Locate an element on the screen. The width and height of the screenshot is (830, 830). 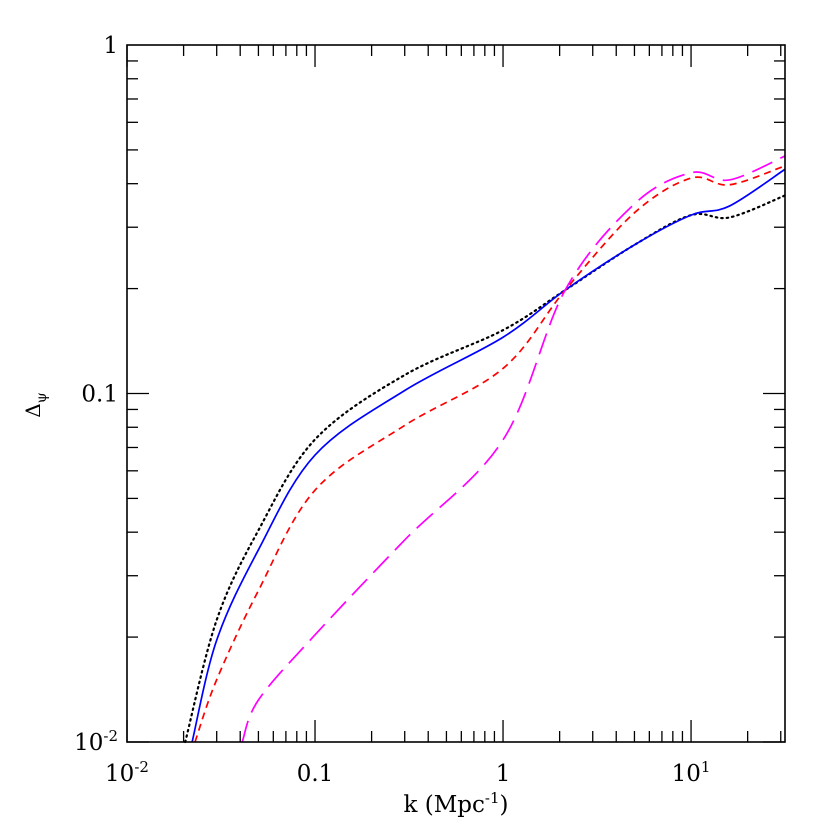
x-tick-labels: 10⁻² 0.1 1 10¹ is located at coordinates (407, 772).